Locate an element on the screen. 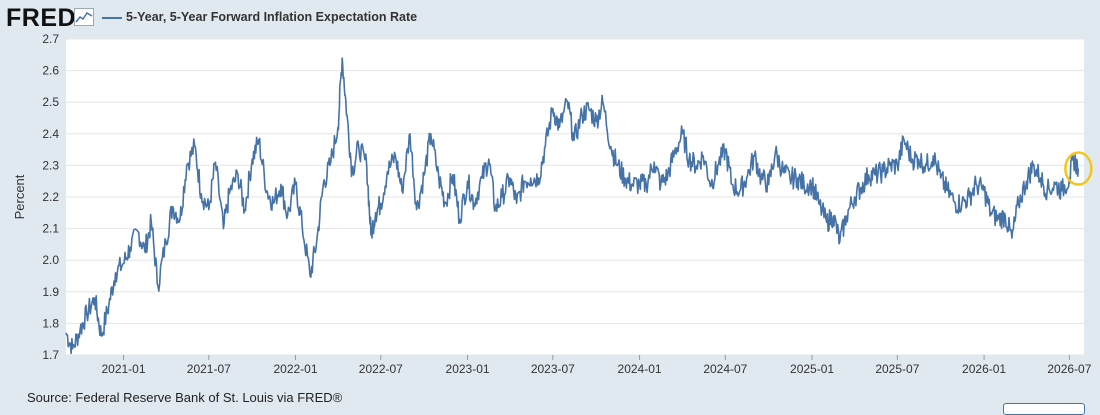 The image size is (1100, 415). x-tick-label: 2021-07 is located at coordinates (209, 369).